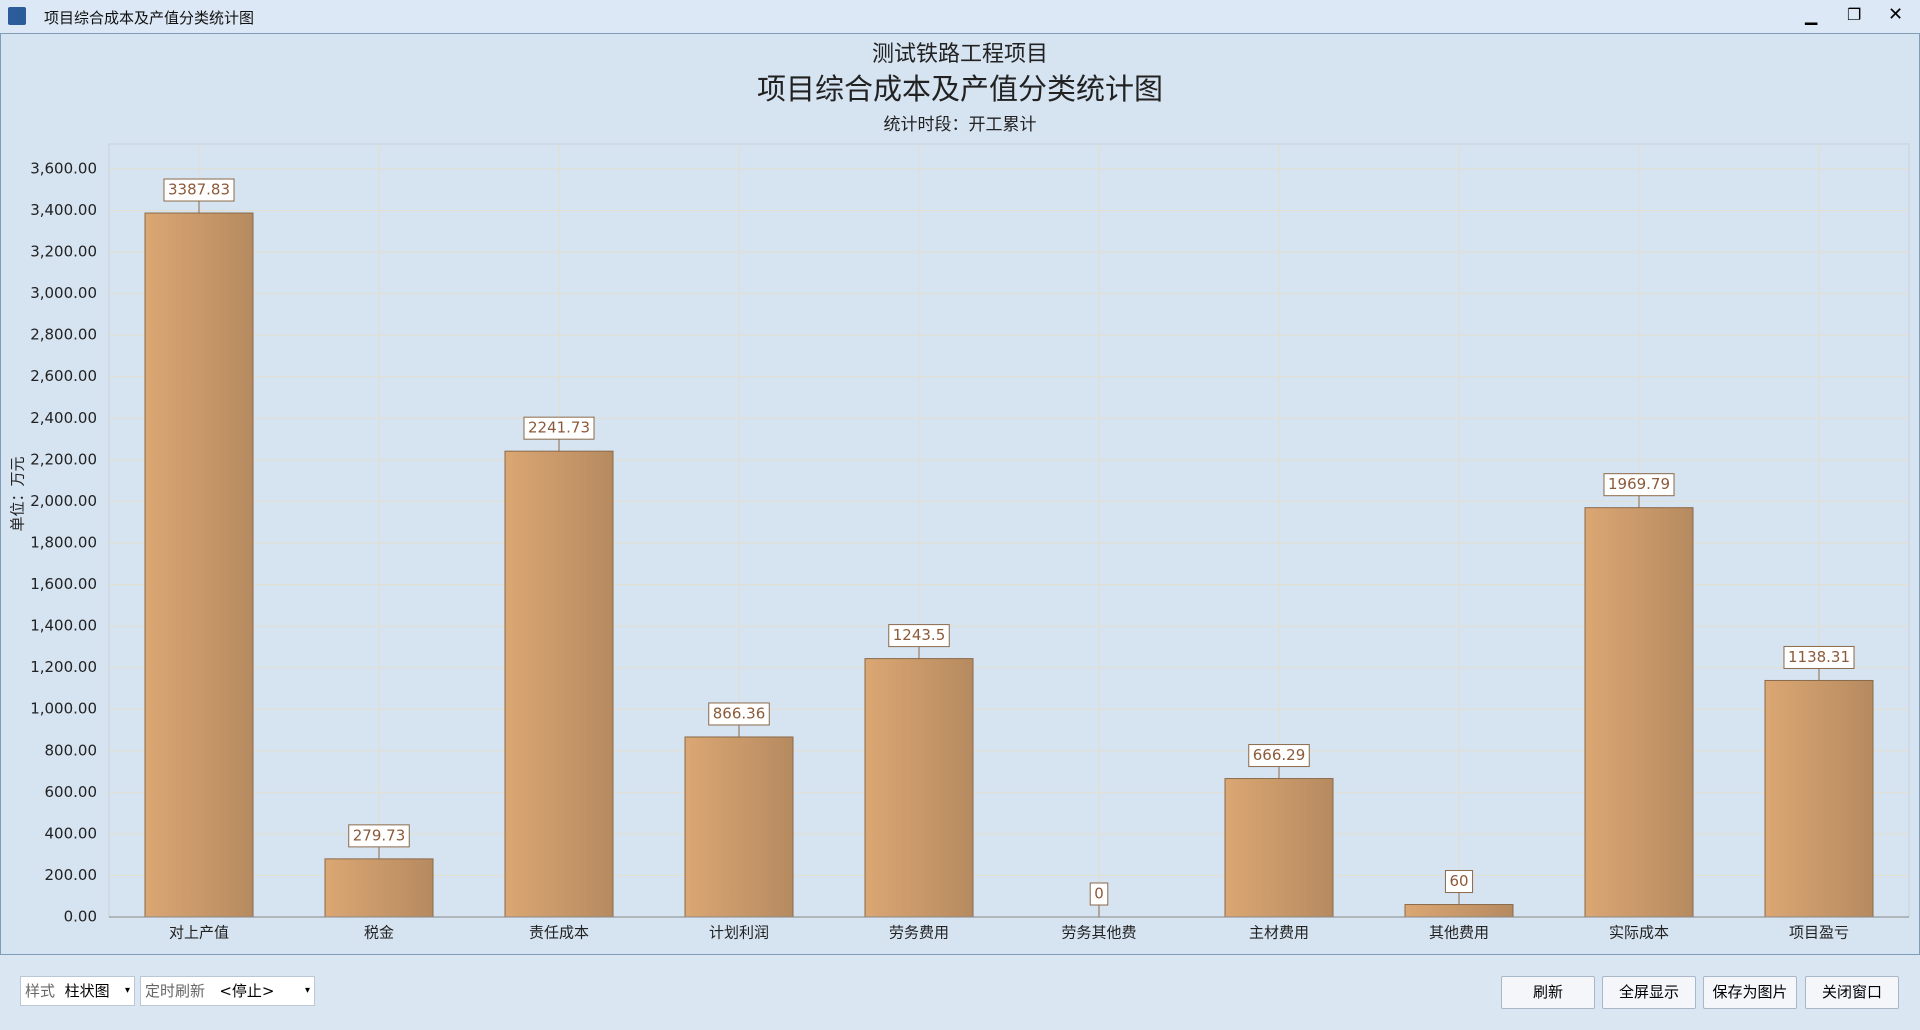 This screenshot has height=1030, width=1920. What do you see at coordinates (960, 54) in the screenshot?
I see `chart-subtitle-top: 测试铁路工程项目` at bounding box center [960, 54].